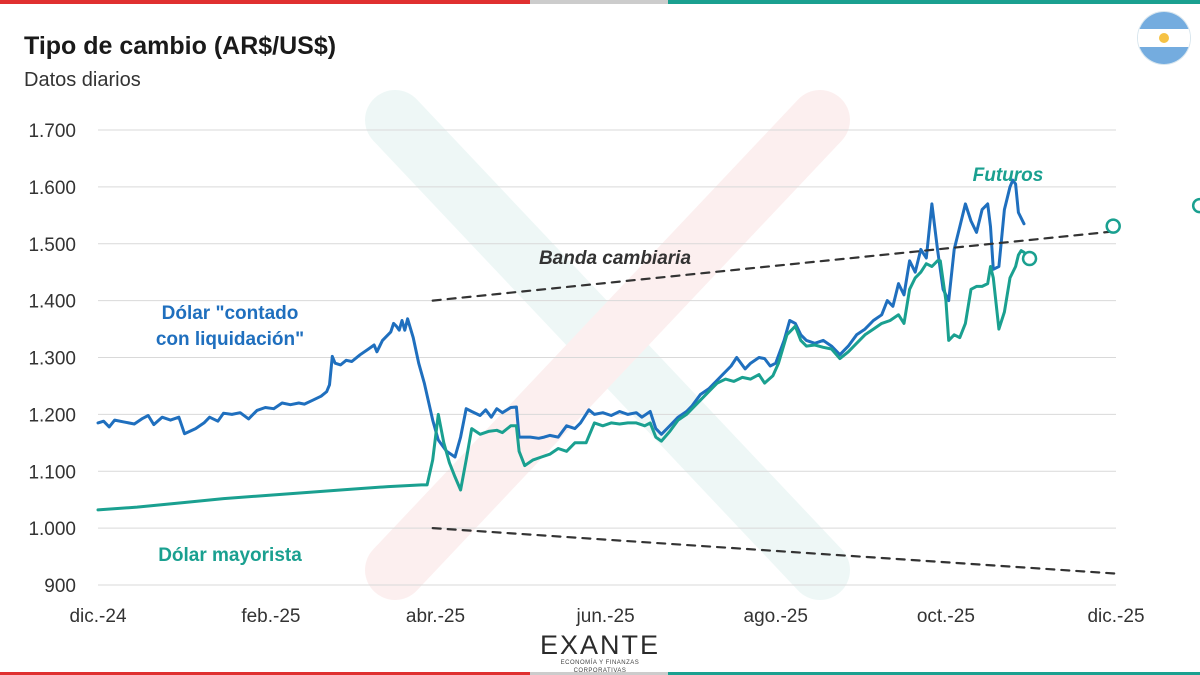 This screenshot has width=1200, height=675. Describe the element at coordinates (774, 551) in the screenshot. I see `banda-lower-line` at that location.